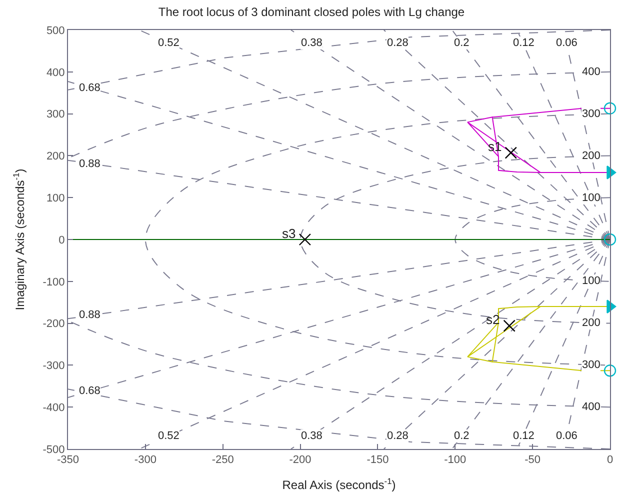  What do you see at coordinates (455, 460) in the screenshot?
I see `x-tick-label: -100` at bounding box center [455, 460].